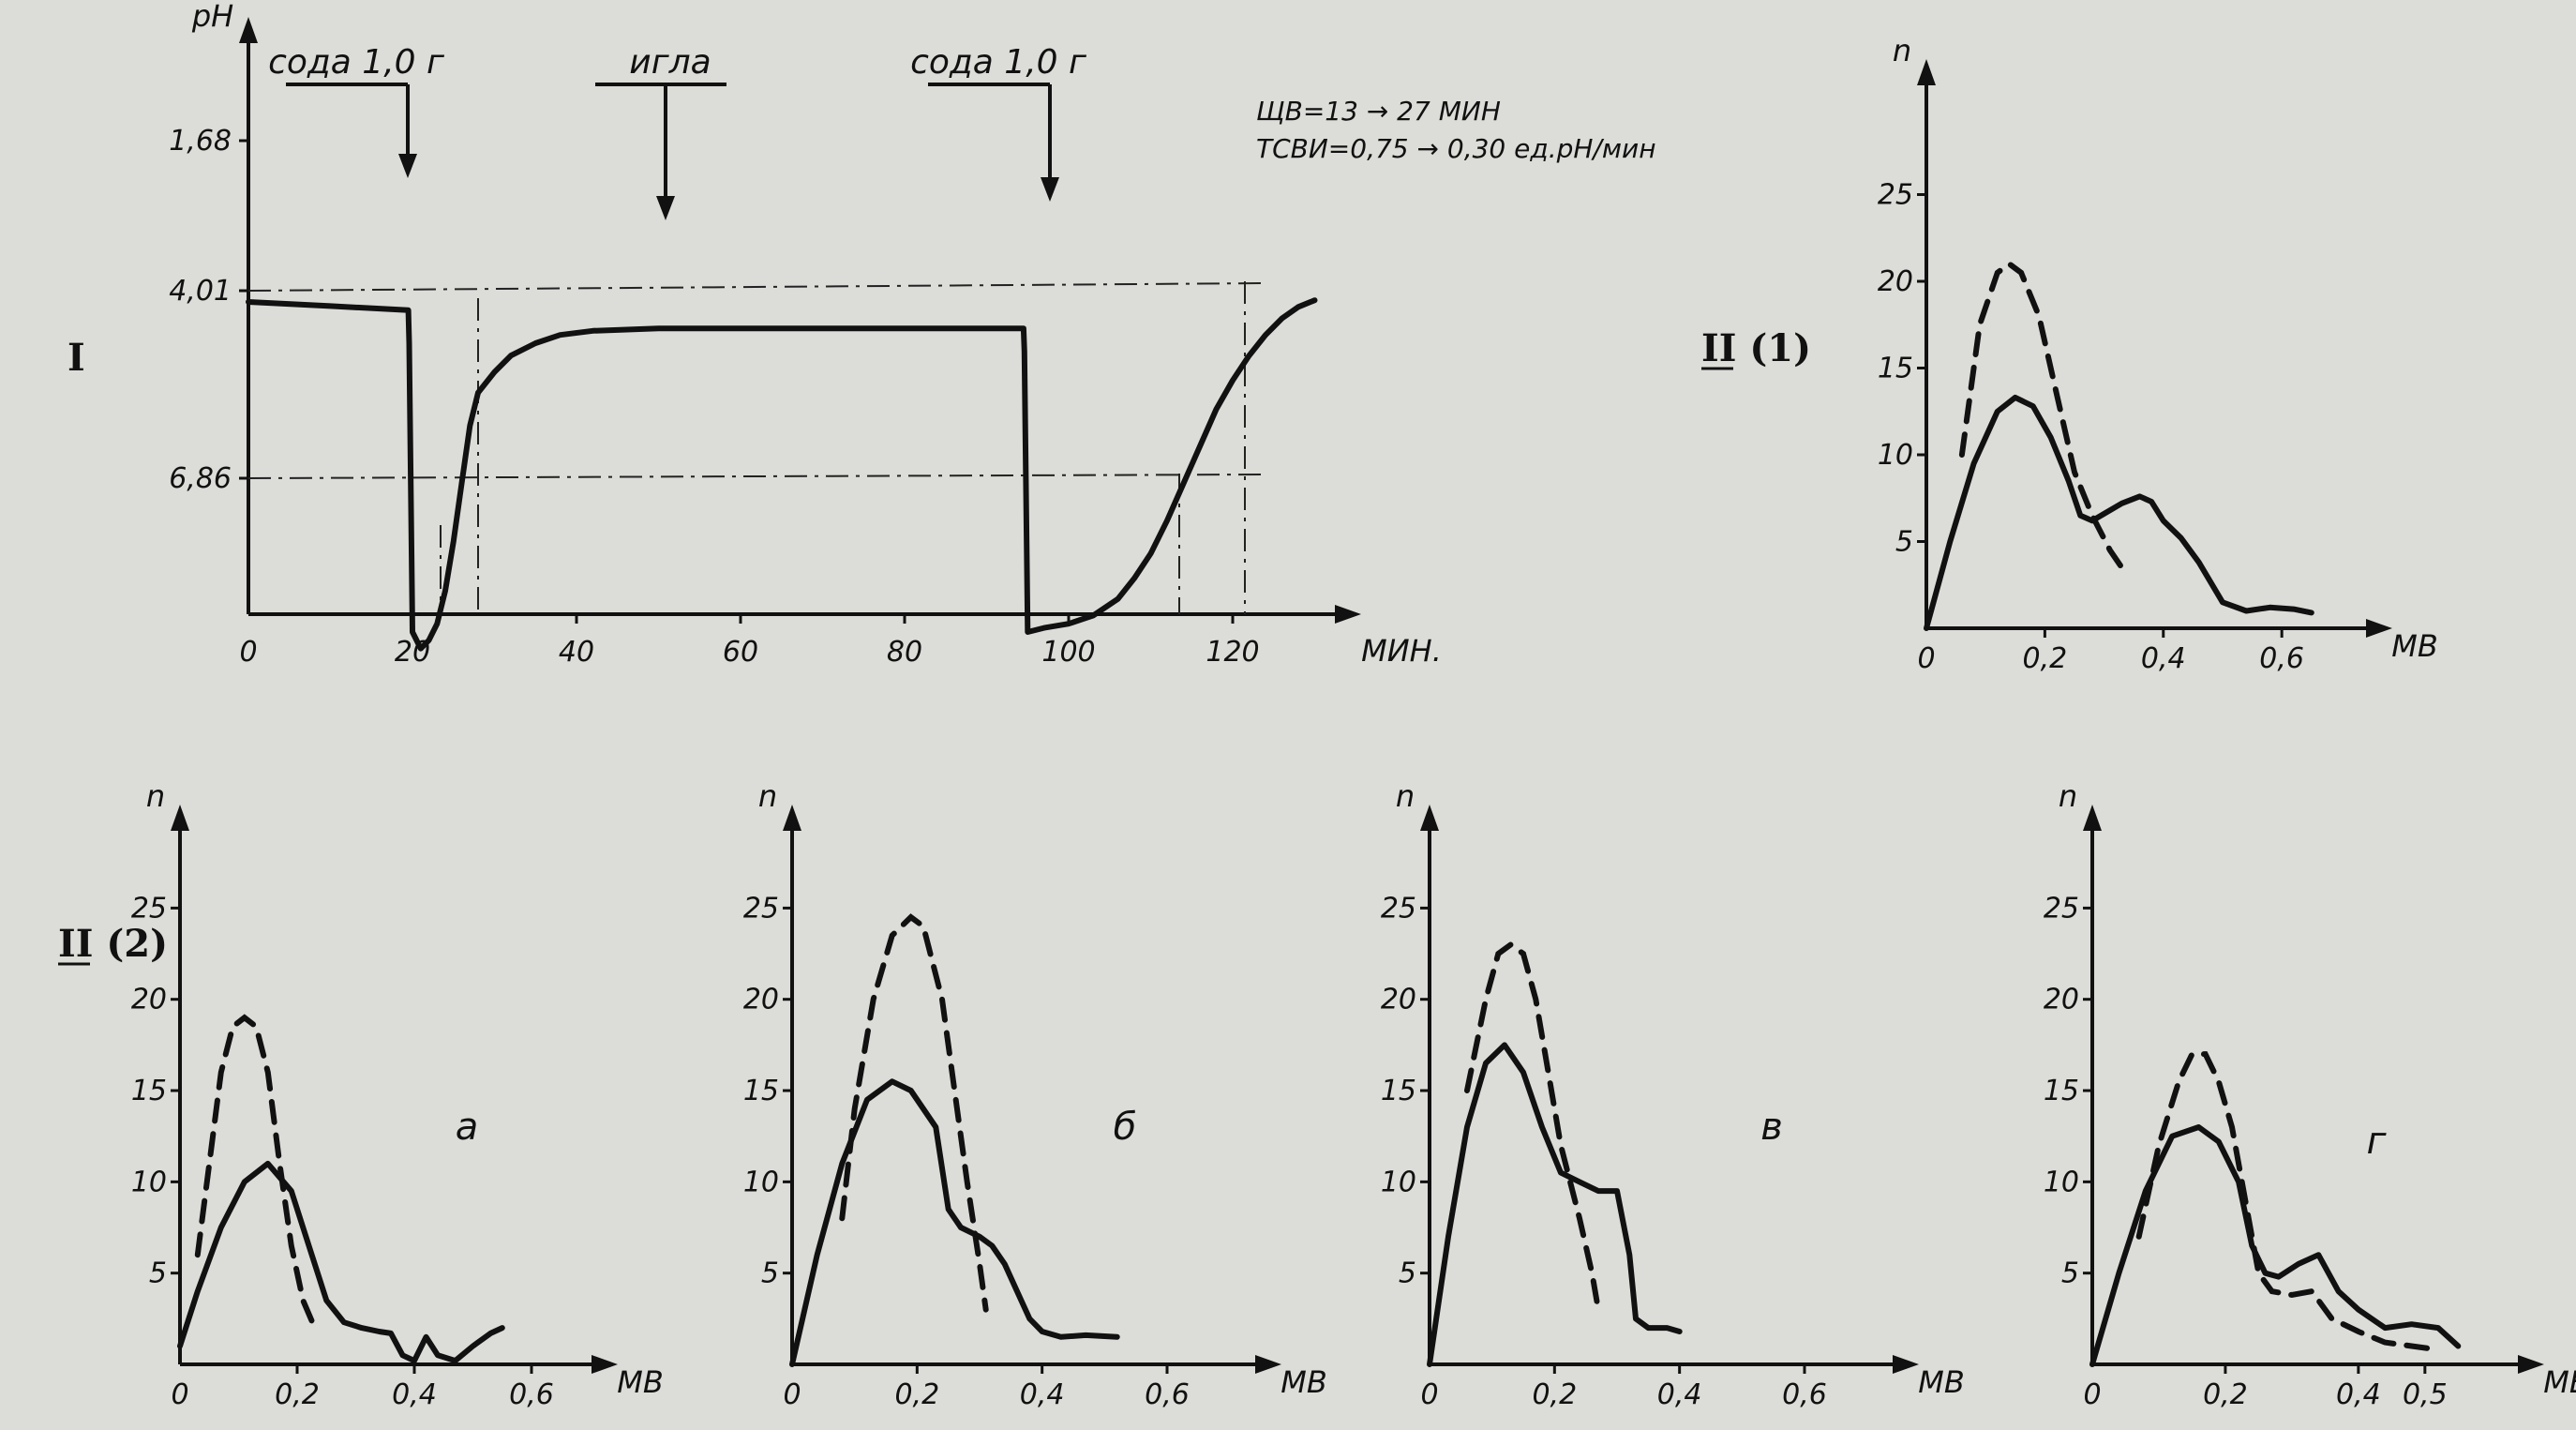  Describe the element at coordinates (1068, 652) in the screenshot. I see `chart-i-x-tick-label: 100` at that location.